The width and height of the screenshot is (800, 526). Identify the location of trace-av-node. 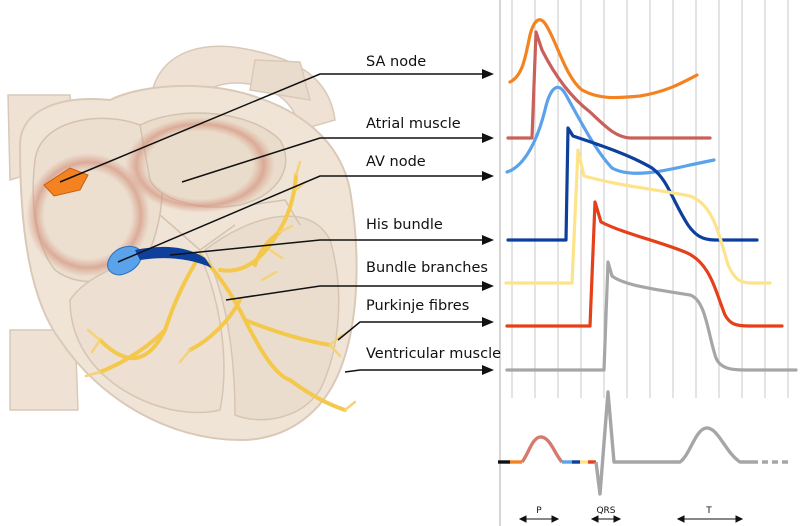
(610, 130).